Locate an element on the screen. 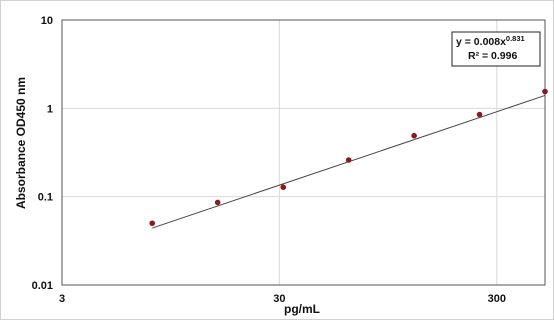  equation-prefix: y = 0.008x is located at coordinates (481, 42).